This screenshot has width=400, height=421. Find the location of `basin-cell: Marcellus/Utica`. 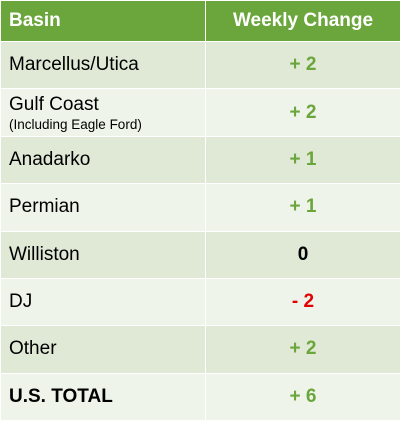

basin-cell: Marcellus/Utica is located at coordinates (103, 65).